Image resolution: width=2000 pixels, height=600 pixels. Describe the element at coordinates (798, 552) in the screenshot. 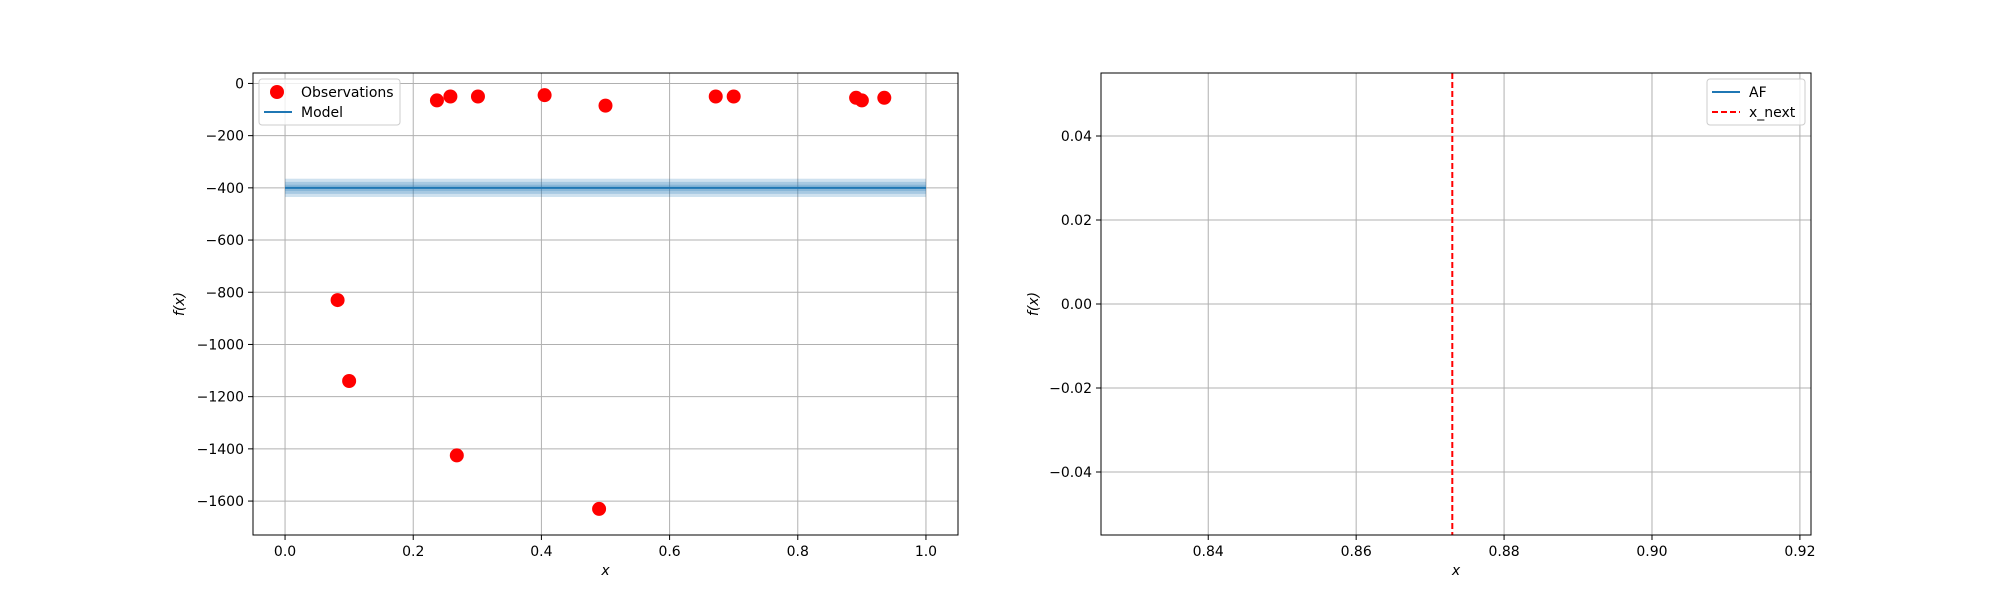

I see `x-tick-label: 0.8` at that location.